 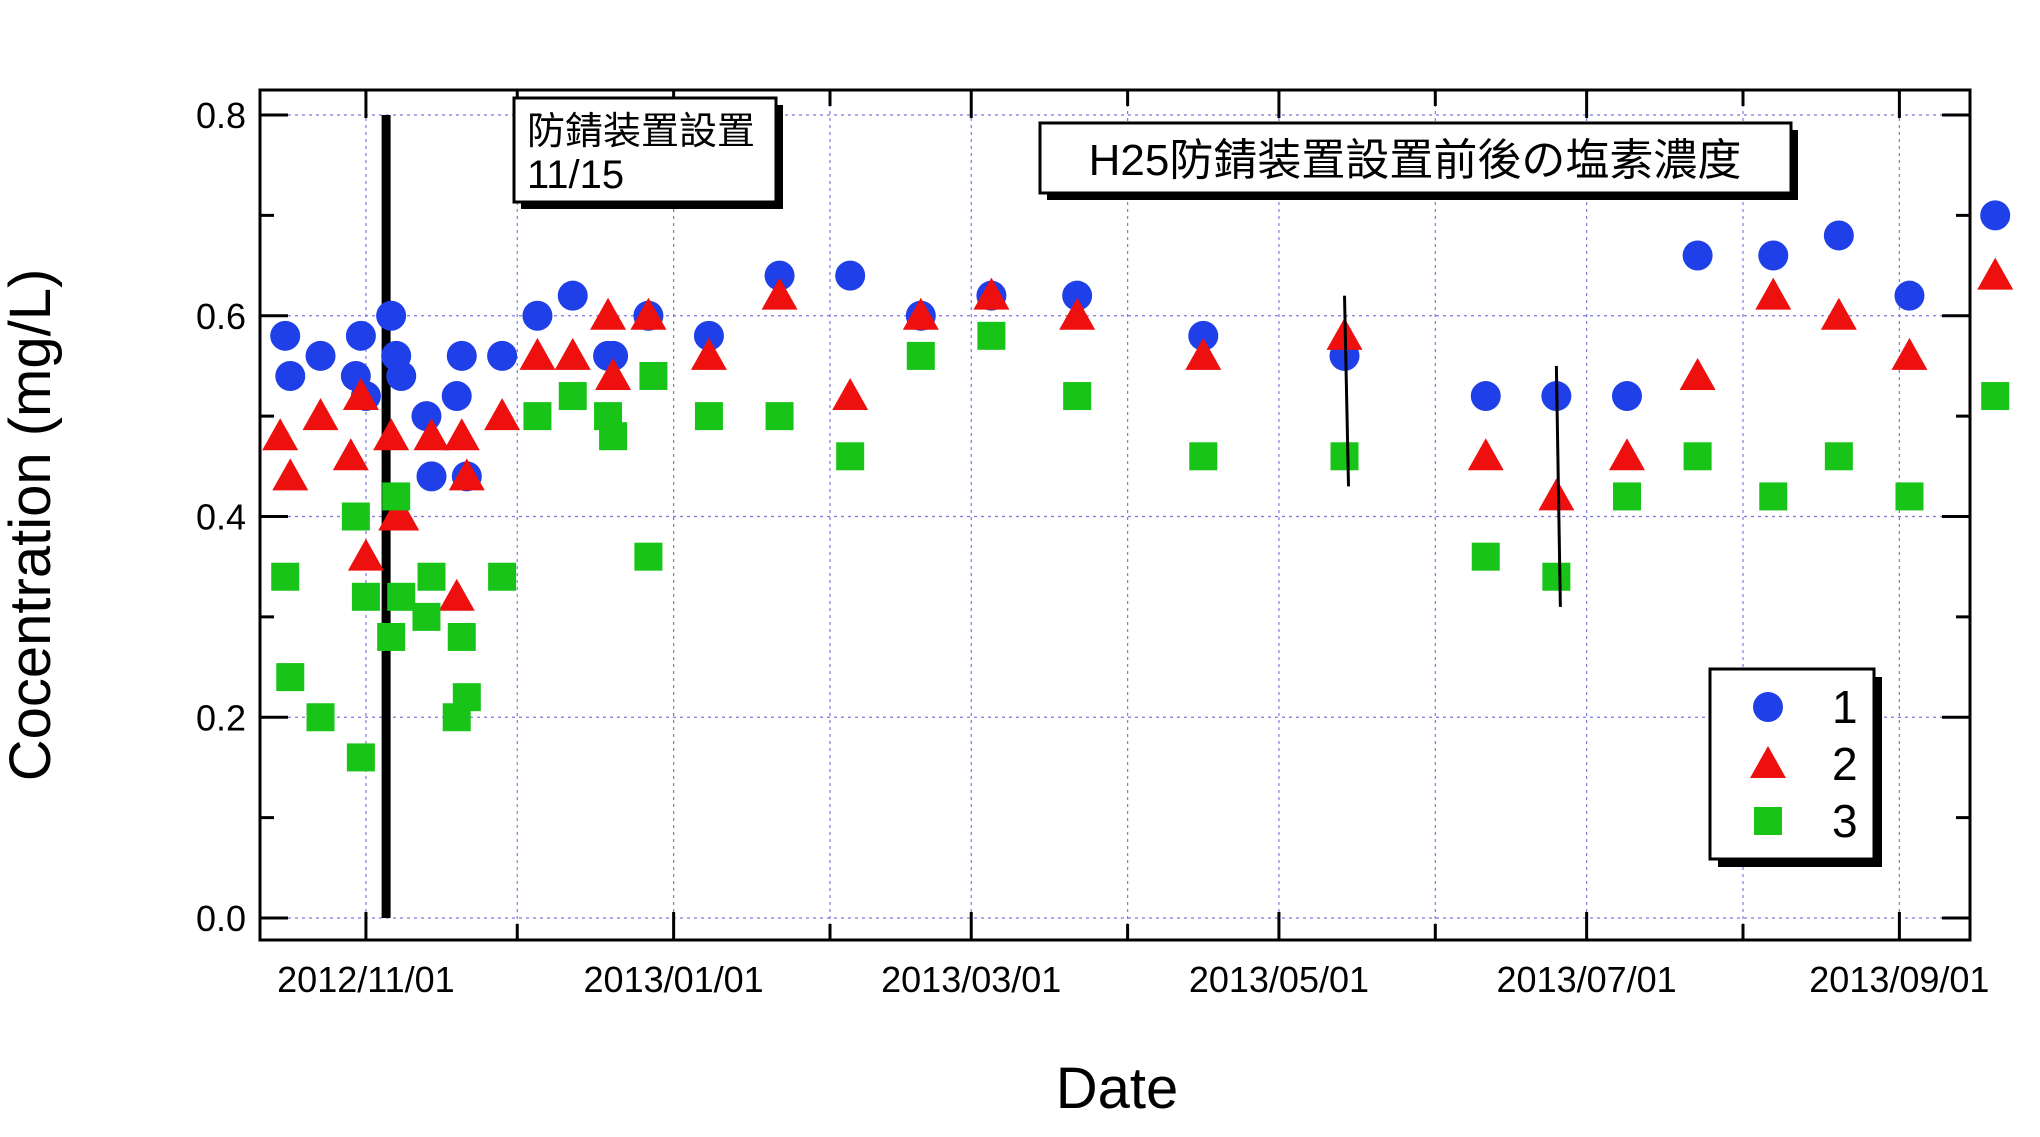 What do you see at coordinates (1587, 979) in the screenshot?
I see `x-tick-label: 2013/07/01` at bounding box center [1587, 979].